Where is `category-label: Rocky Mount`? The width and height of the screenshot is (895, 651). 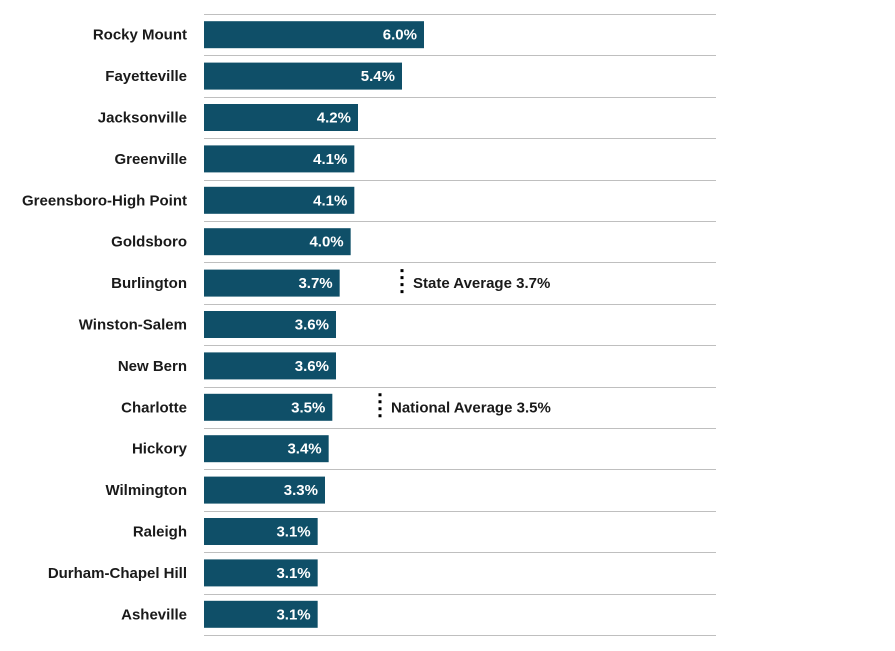 category-label: Rocky Mount is located at coordinates (140, 35).